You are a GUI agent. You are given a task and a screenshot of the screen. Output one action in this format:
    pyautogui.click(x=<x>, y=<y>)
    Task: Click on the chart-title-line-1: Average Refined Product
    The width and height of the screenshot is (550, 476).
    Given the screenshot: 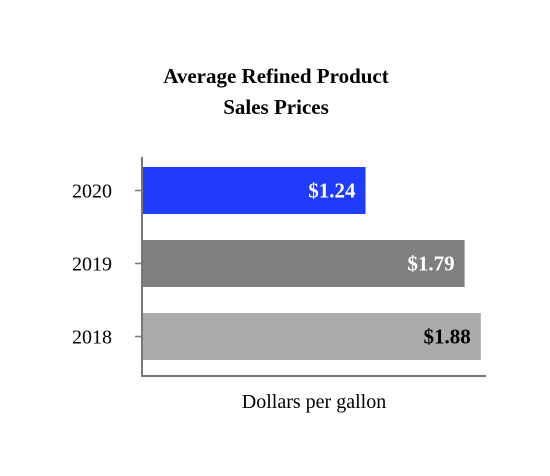 What is the action you would take?
    pyautogui.click(x=276, y=76)
    